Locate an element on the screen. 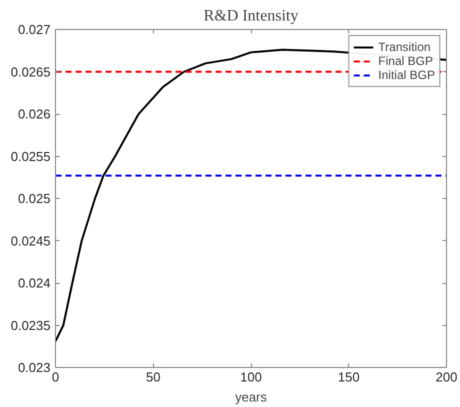 Image resolution: width=460 pixels, height=407 pixels. y-tick-label: 0.0235 is located at coordinates (30, 325).